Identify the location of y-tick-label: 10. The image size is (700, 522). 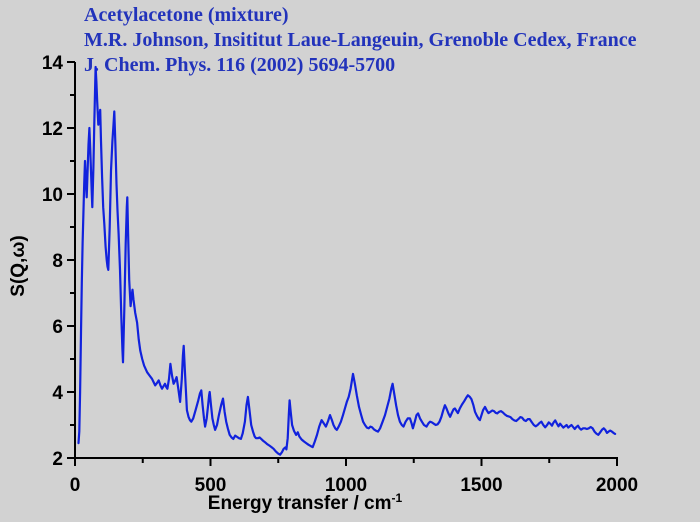
(52, 195).